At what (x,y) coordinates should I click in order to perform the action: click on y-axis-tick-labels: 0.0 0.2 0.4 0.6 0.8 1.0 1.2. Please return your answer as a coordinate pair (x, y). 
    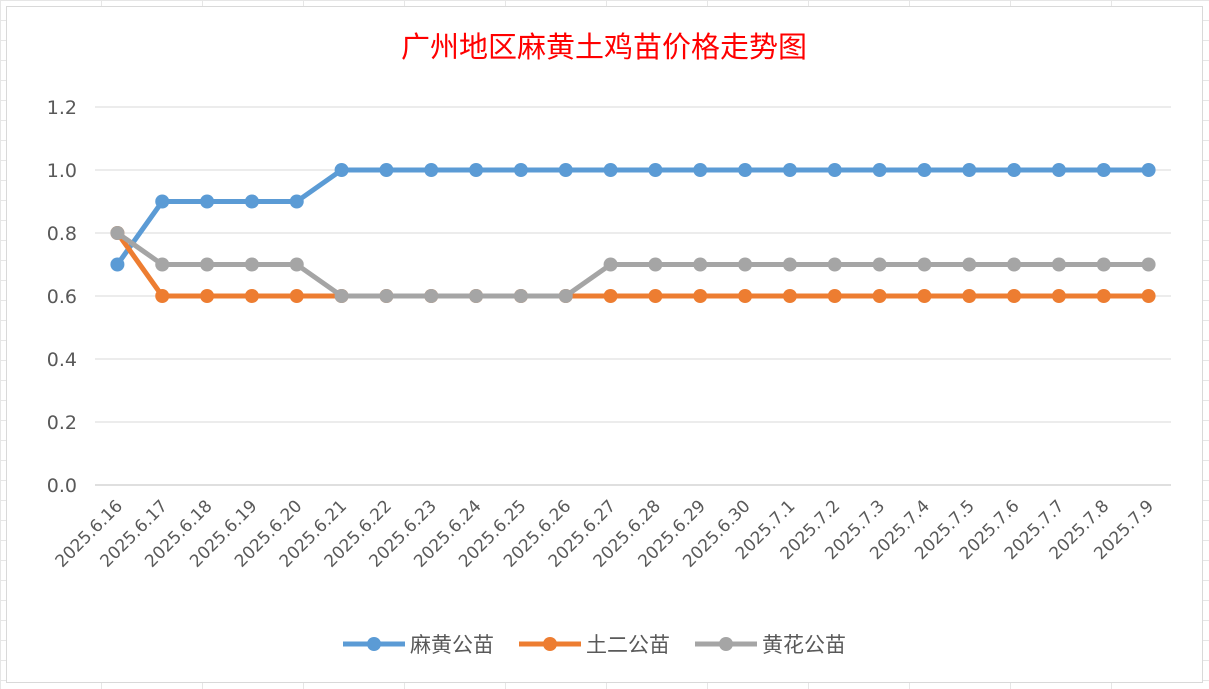
    Looking at the image, I should click on (62, 297).